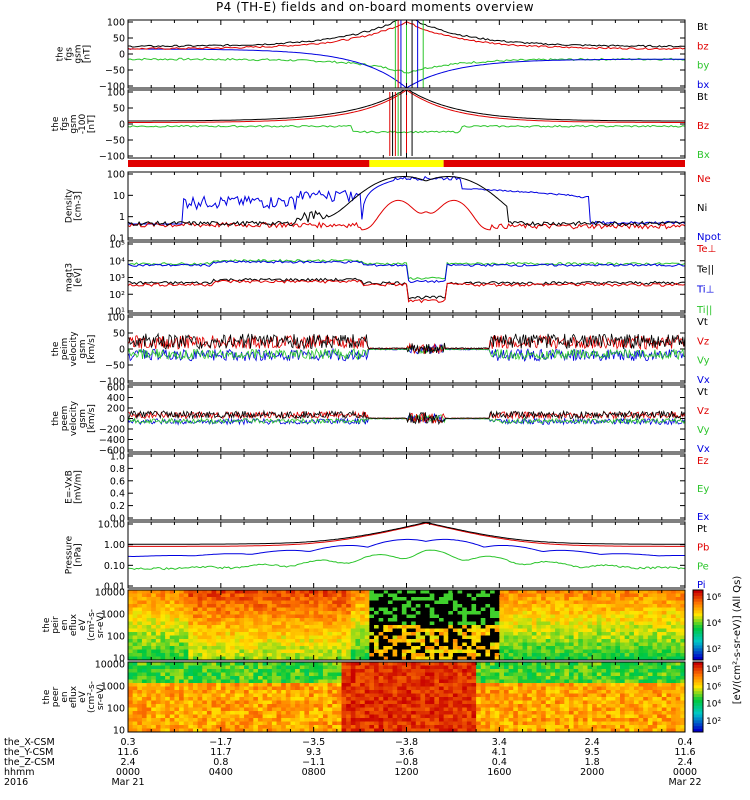 This screenshot has width=750, height=800. I want to click on ytick-label: −600, so click(112, 451).